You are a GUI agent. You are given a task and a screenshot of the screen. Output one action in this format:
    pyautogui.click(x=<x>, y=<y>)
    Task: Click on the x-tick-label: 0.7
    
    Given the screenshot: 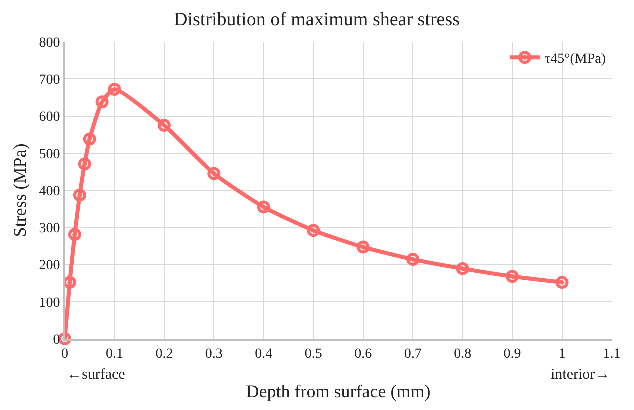 What is the action you would take?
    pyautogui.click(x=413, y=354)
    